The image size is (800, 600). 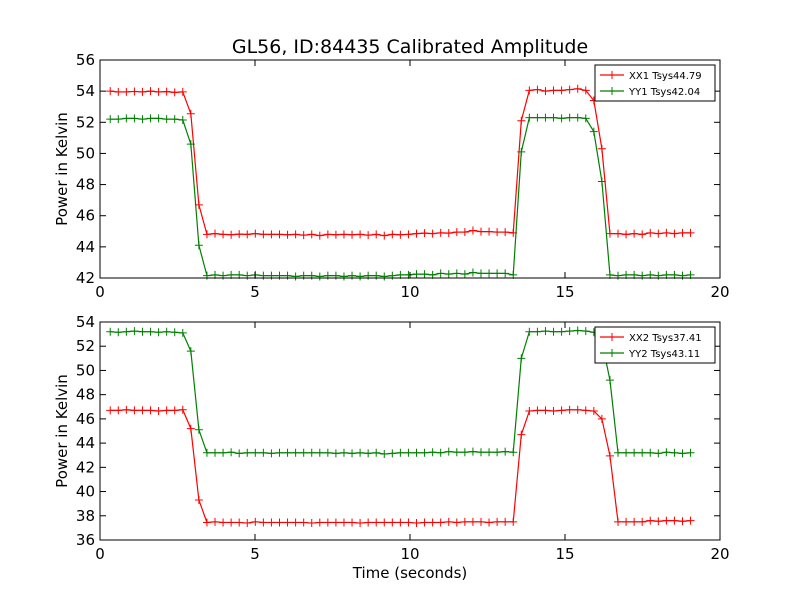 I want to click on y-tick-label: 56, so click(x=85, y=60).